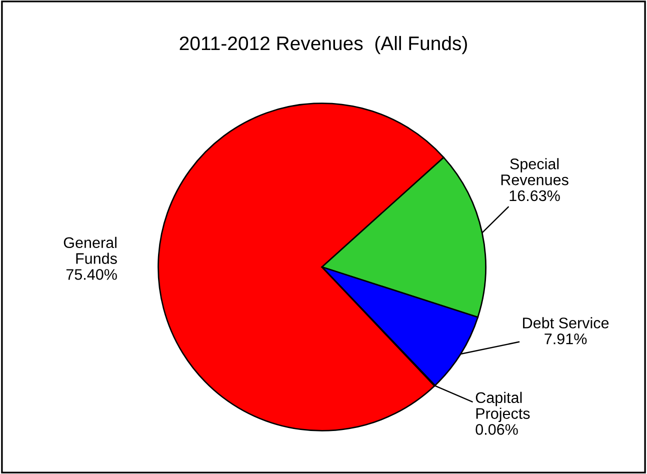 Image resolution: width=647 pixels, height=474 pixels. What do you see at coordinates (503, 407) in the screenshot?
I see `slice-label: Capital Projects` at bounding box center [503, 407].